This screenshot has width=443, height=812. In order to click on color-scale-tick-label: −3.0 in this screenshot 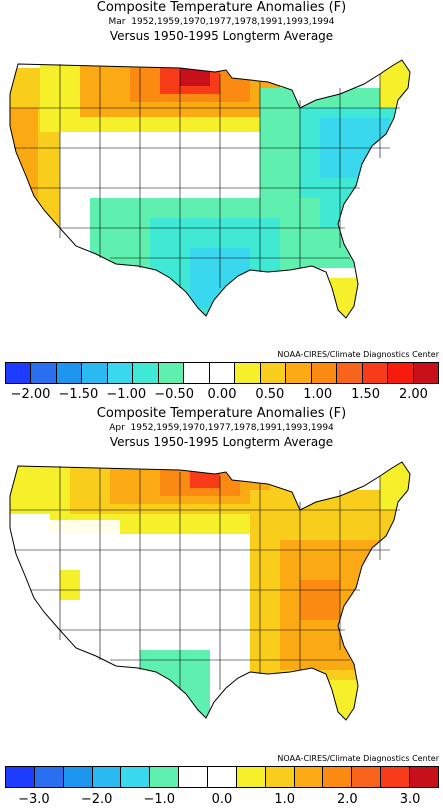, I will do `click(34, 799)`.